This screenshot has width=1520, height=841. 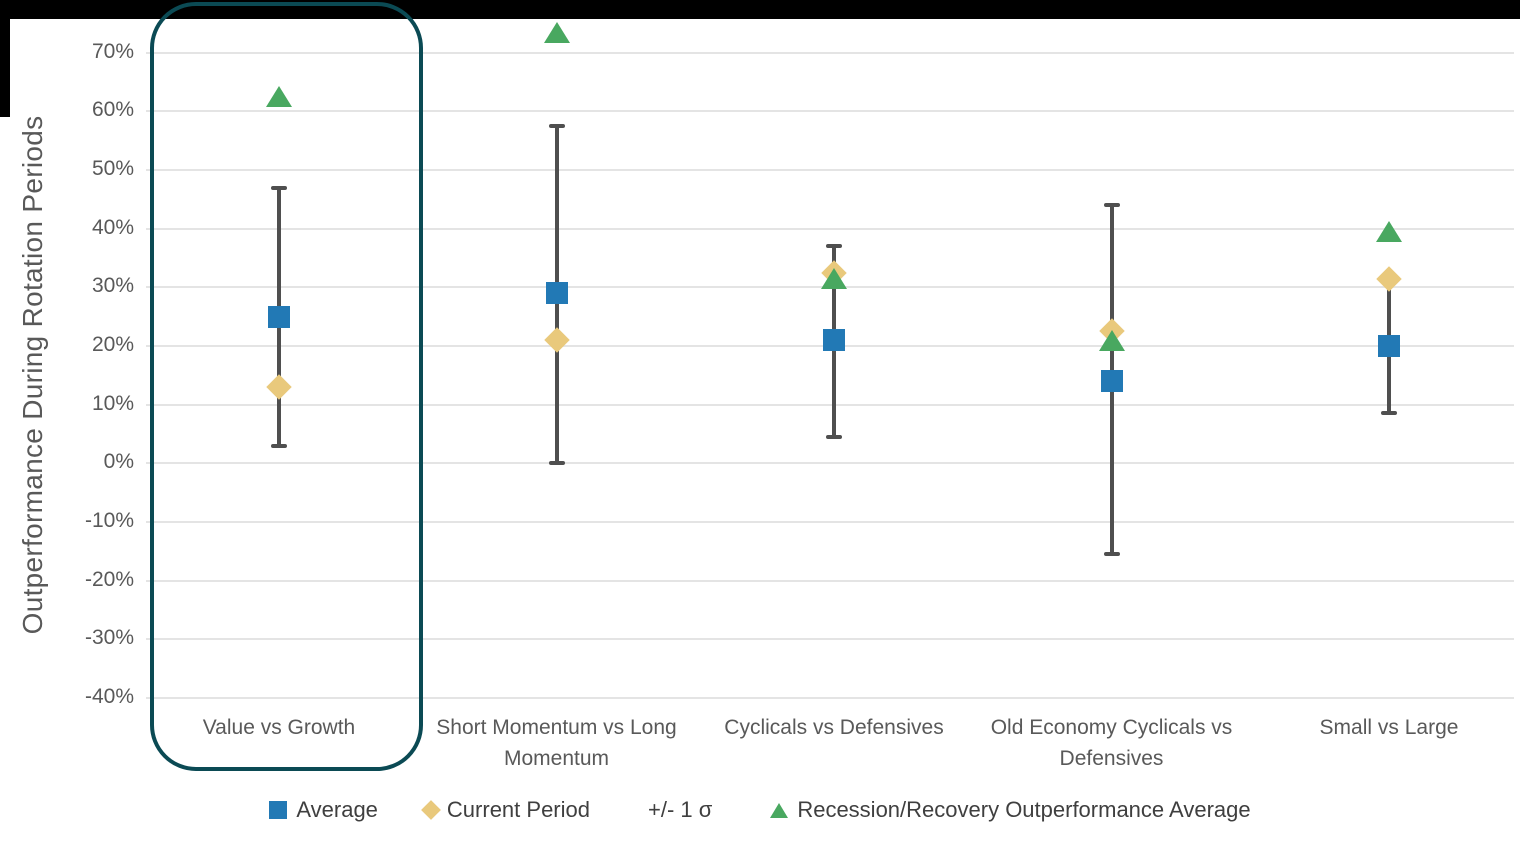 What do you see at coordinates (5, 58) in the screenshot?
I see `left-black-bar` at bounding box center [5, 58].